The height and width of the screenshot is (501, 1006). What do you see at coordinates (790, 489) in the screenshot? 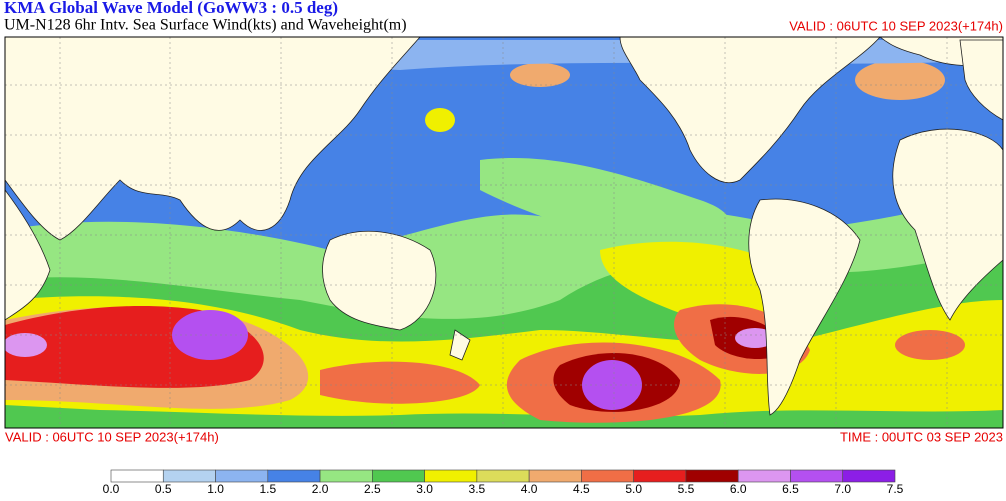
I see `colorbar-label: 6.5` at bounding box center [790, 489].